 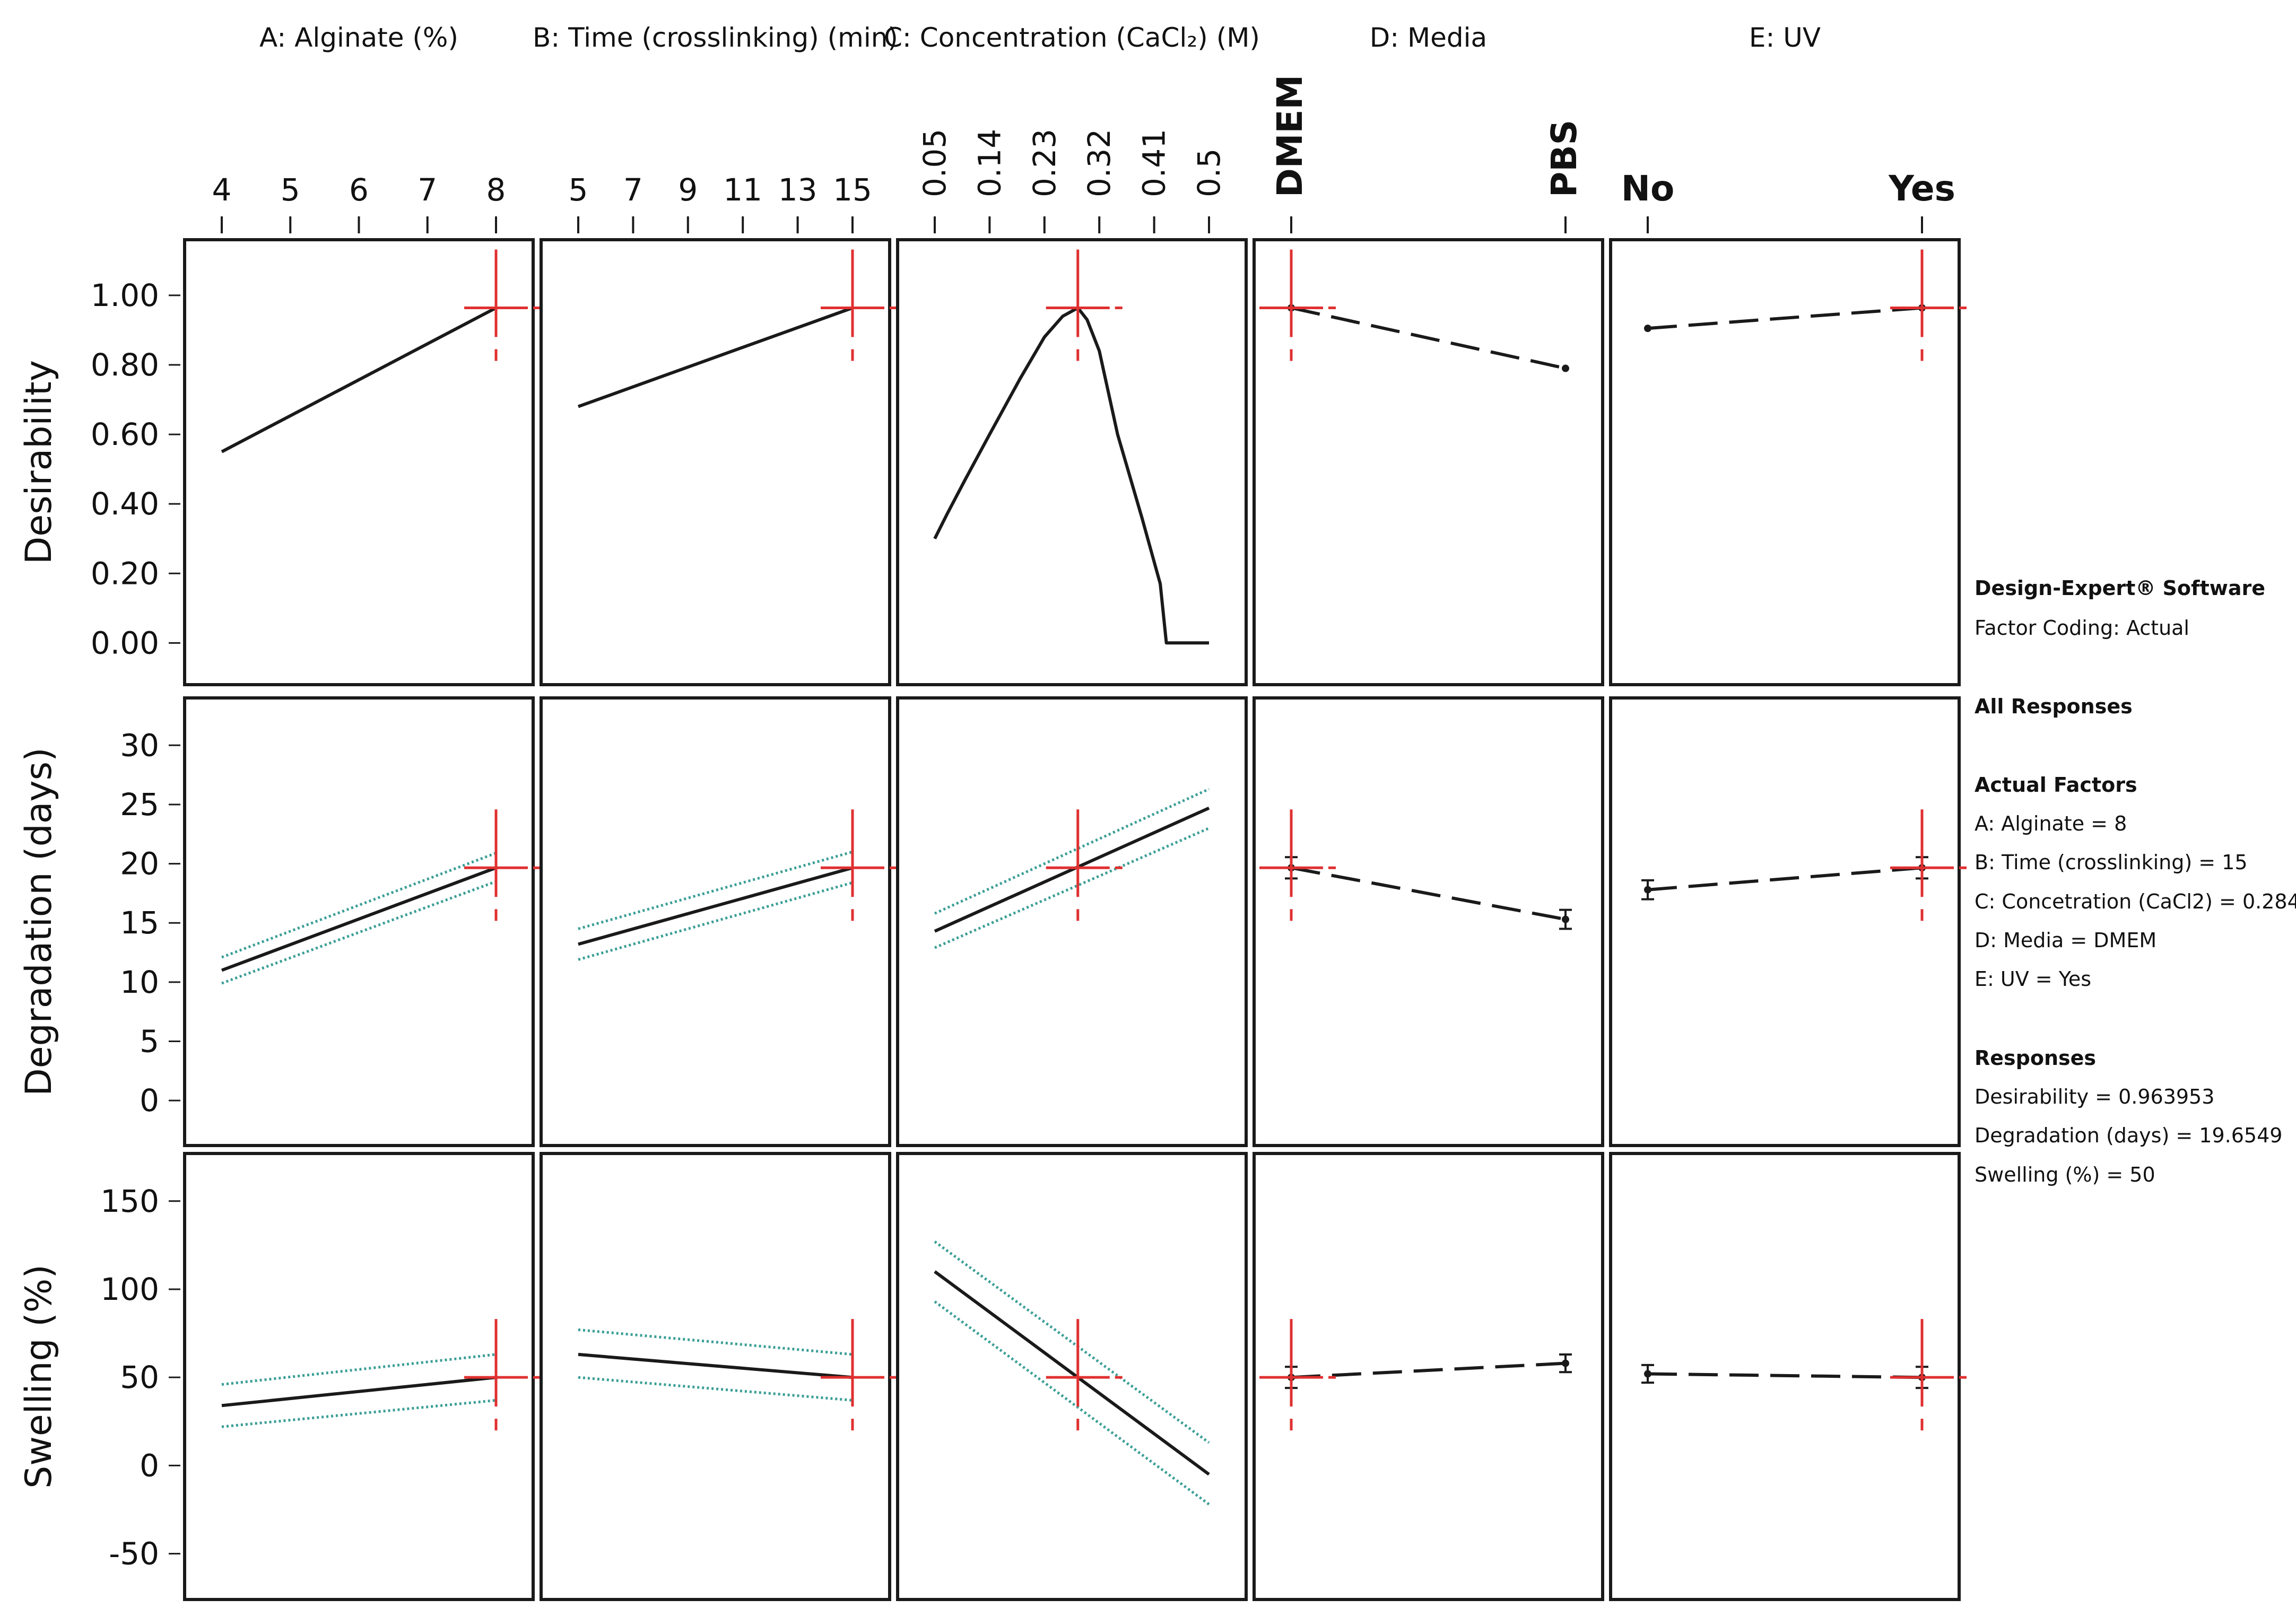 I want to click on y-tick-label: 20, so click(x=140, y=864).